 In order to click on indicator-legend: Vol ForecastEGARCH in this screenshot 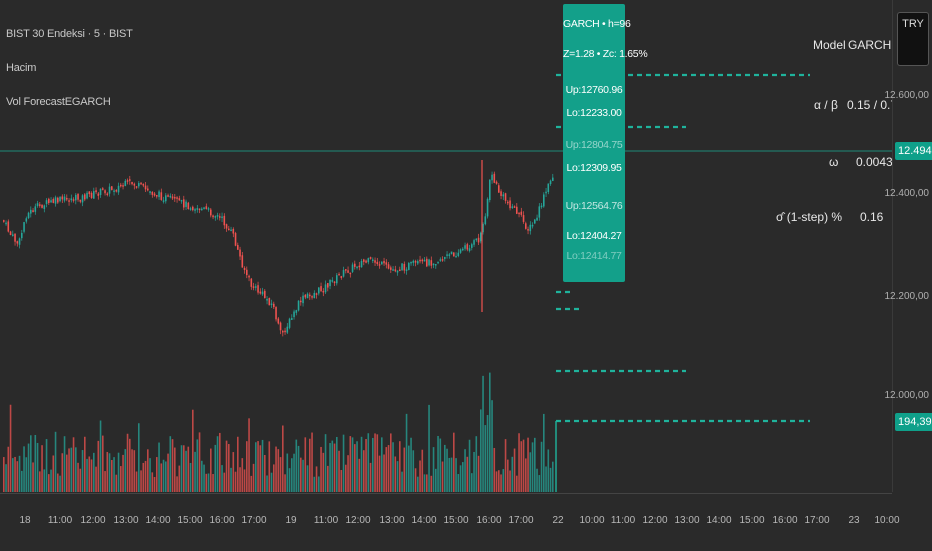, I will do `click(58, 102)`.